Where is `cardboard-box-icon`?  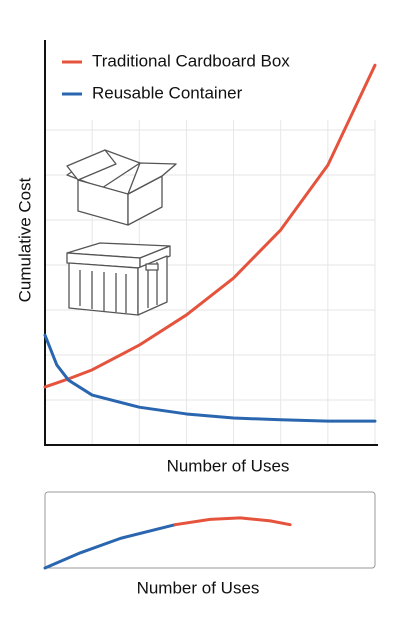 cardboard-box-icon is located at coordinates (121, 187).